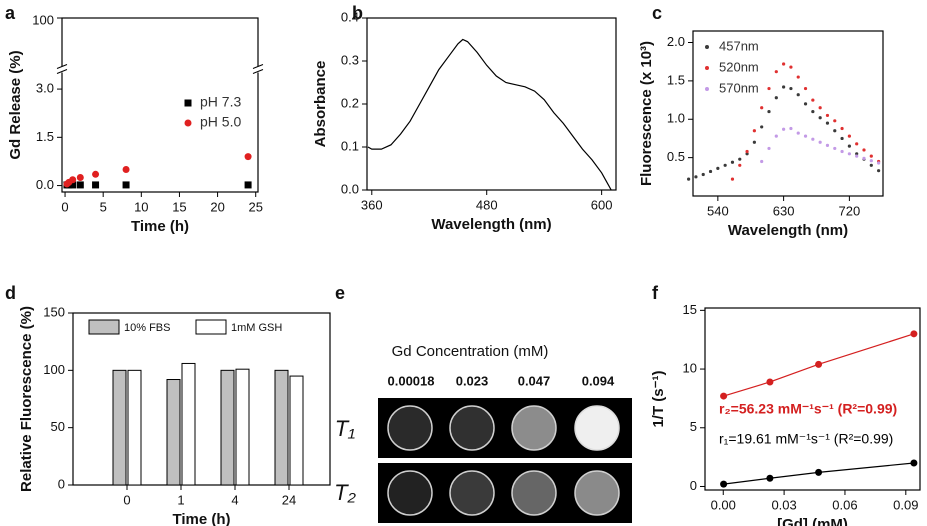 This screenshot has height=526, width=927. What do you see at coordinates (180, 499) in the screenshot?
I see `x-tick-label: 1` at bounding box center [180, 499].